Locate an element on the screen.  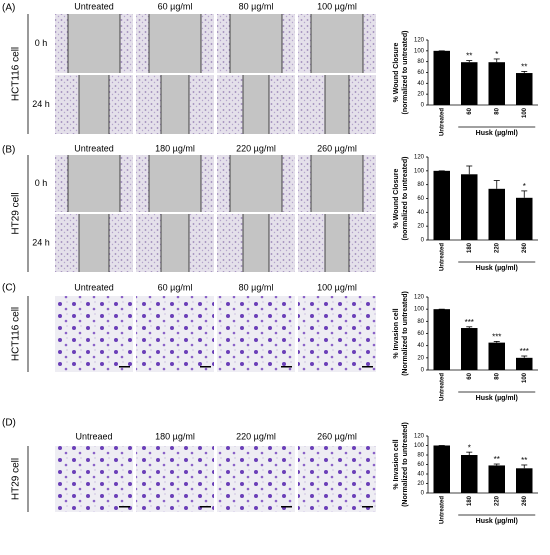
column-header: 80 µg/ml is located at coordinates (256, 287).